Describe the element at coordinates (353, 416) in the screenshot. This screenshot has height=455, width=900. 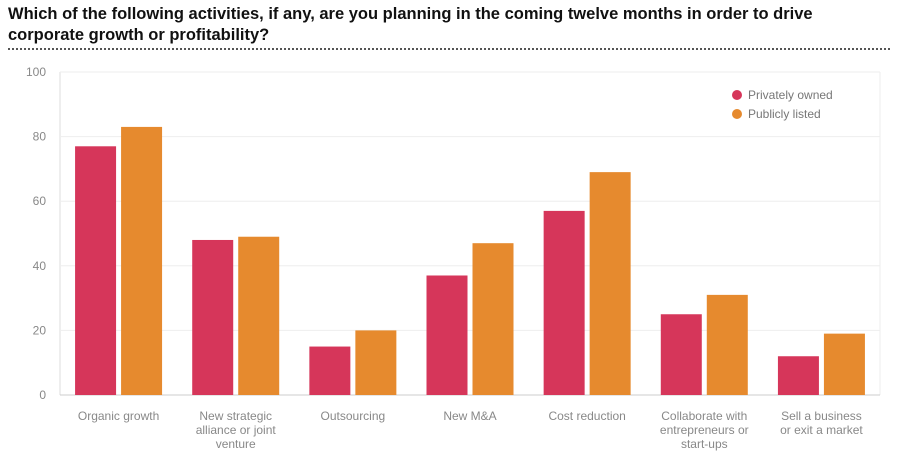
I see `x-category-label: Outsourcing` at that location.